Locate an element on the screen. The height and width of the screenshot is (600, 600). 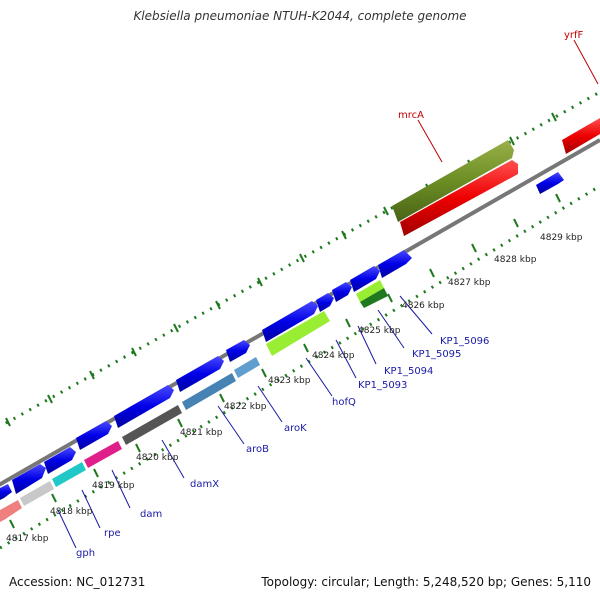
gene-label-rpe: rpe is located at coordinates (112, 533).